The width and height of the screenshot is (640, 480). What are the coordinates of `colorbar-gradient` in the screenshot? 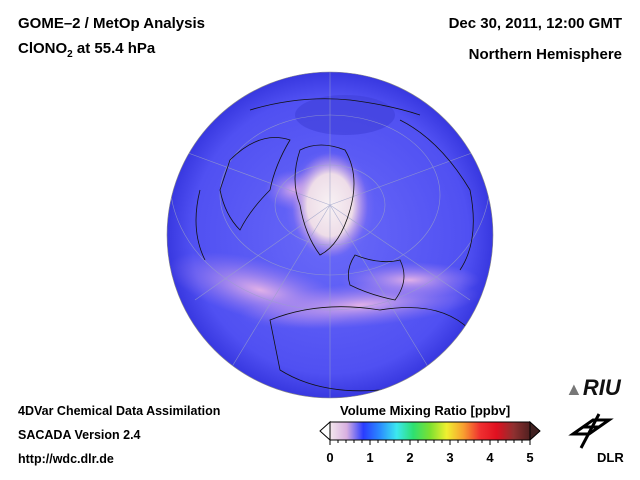 It's located at (430, 431).